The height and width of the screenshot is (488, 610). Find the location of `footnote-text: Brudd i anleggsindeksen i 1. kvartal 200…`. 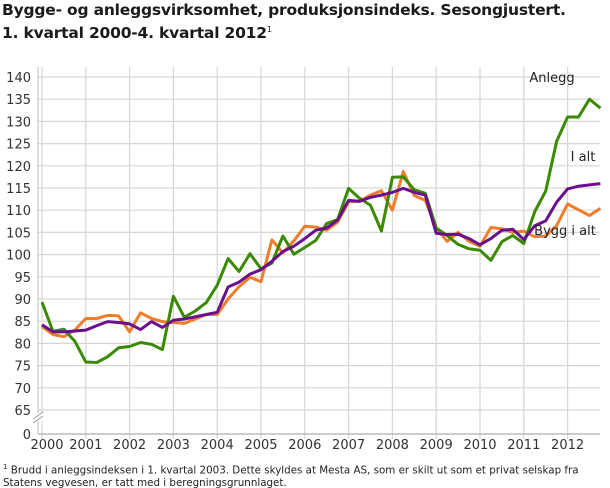

footnote-text: Brudd i anleggsindeksen i 1. kvartal 200… is located at coordinates (291, 476).